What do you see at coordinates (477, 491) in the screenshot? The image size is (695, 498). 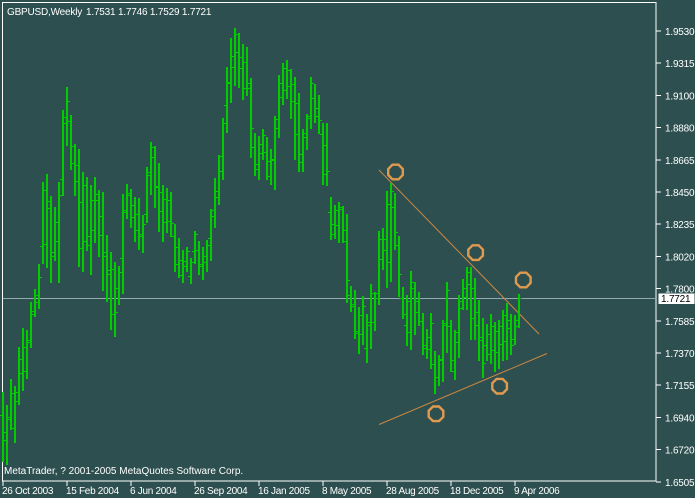 I see `svg-text: 18 Dec 2005` at bounding box center [477, 491].